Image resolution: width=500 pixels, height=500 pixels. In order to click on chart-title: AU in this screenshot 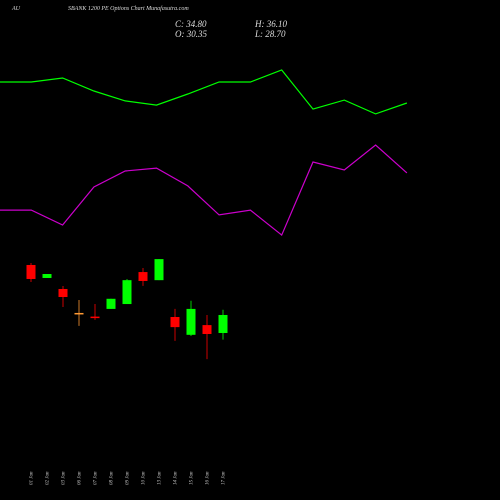, I will do `click(16, 9)`.